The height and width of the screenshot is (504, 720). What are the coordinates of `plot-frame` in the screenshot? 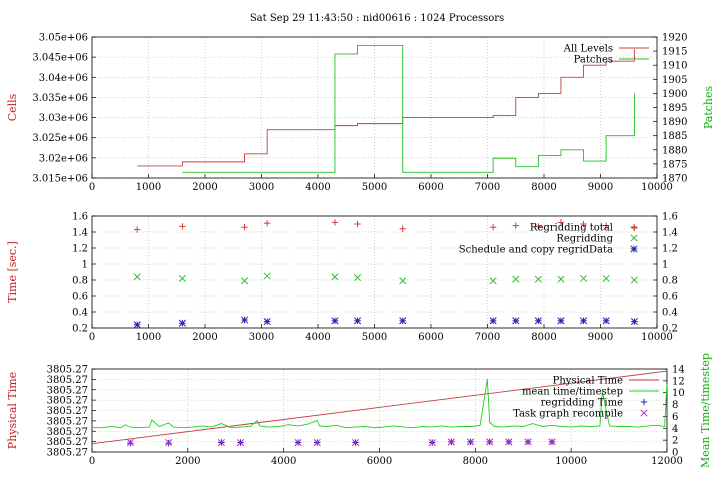 It's located at (379, 410).